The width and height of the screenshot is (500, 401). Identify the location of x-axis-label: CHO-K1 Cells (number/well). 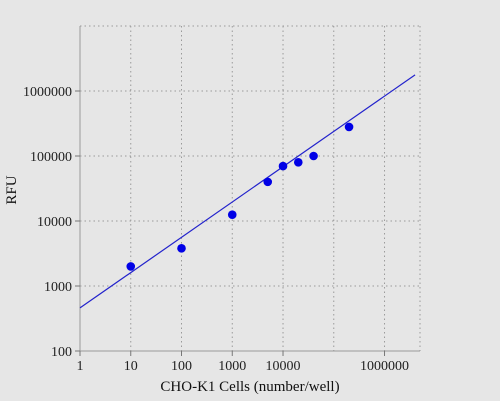
(249, 387).